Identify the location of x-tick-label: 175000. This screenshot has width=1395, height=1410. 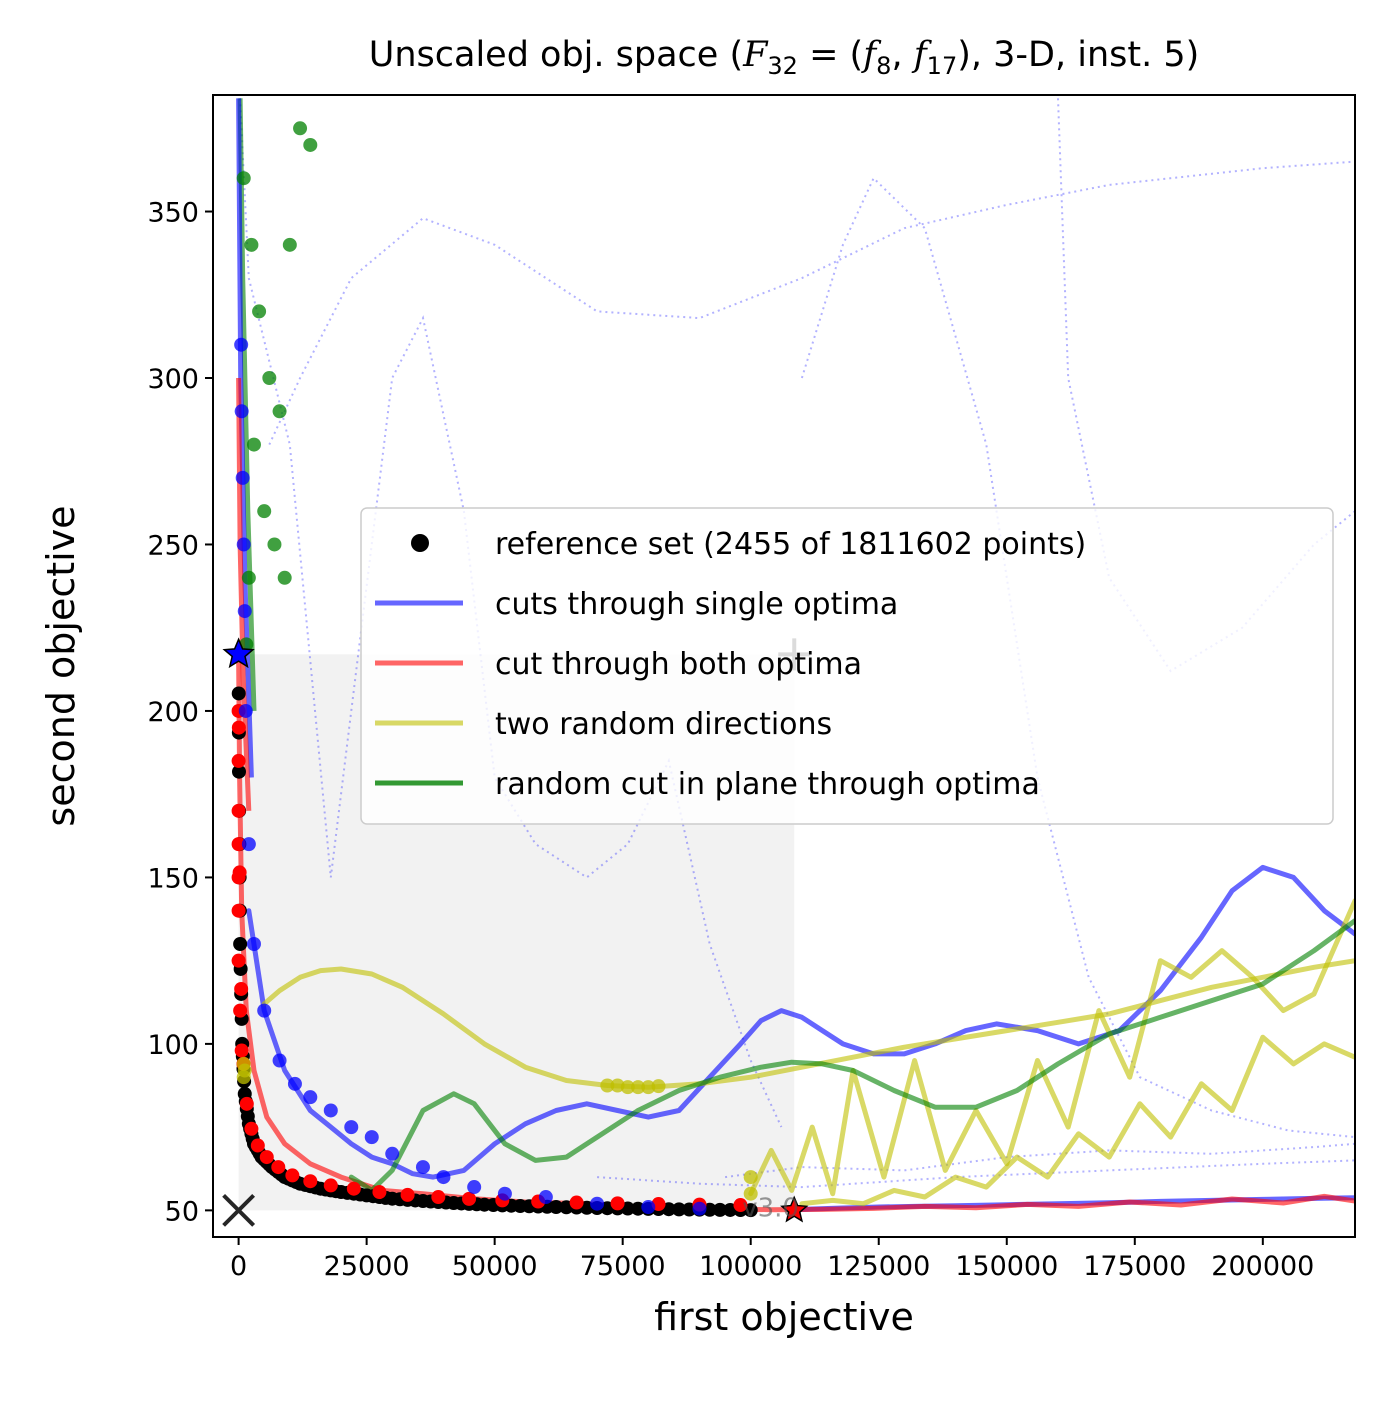
(1134, 1266).